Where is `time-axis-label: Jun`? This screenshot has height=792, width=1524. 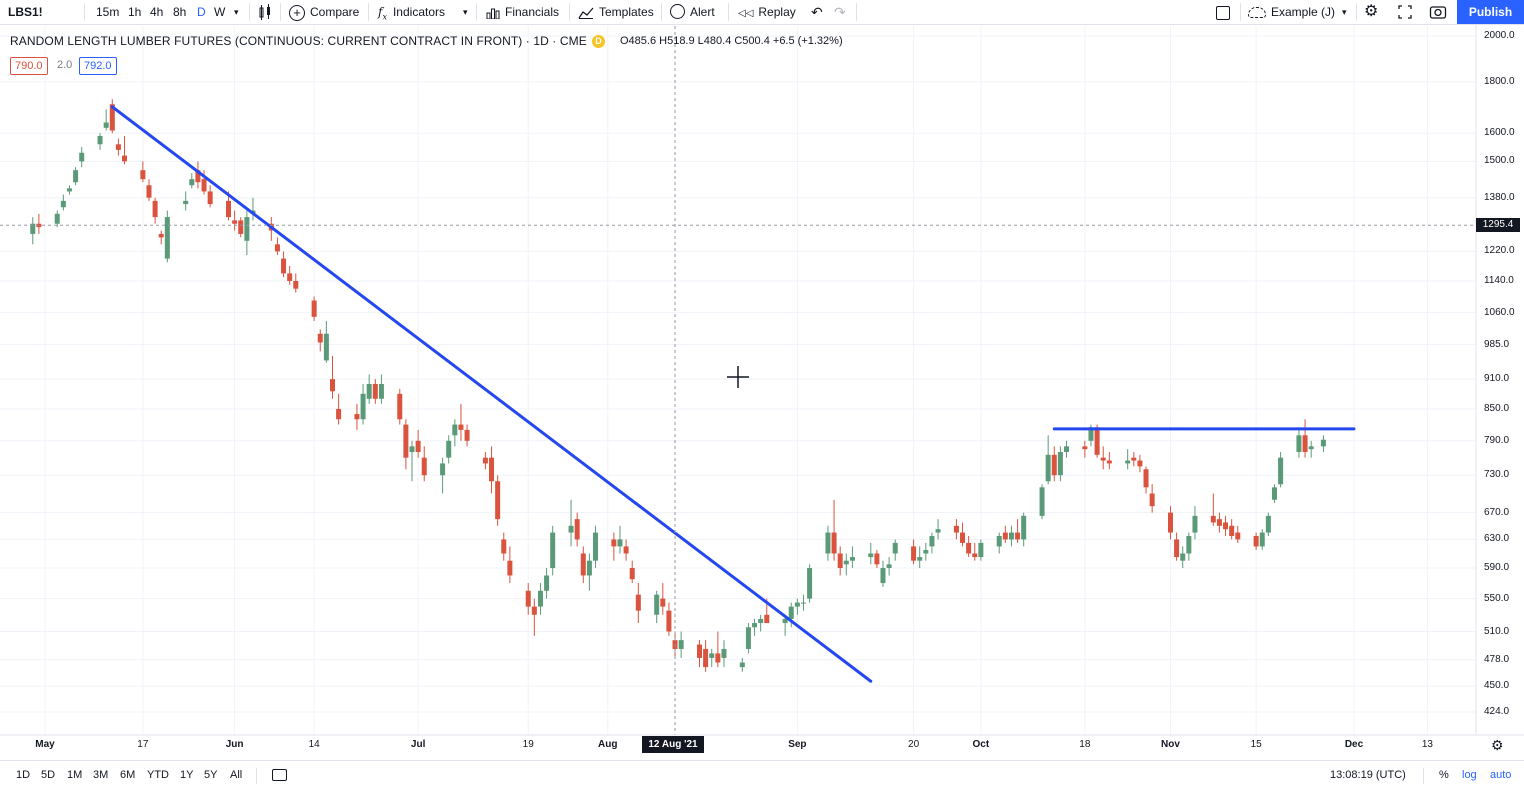 time-axis-label: Jun is located at coordinates (234, 744).